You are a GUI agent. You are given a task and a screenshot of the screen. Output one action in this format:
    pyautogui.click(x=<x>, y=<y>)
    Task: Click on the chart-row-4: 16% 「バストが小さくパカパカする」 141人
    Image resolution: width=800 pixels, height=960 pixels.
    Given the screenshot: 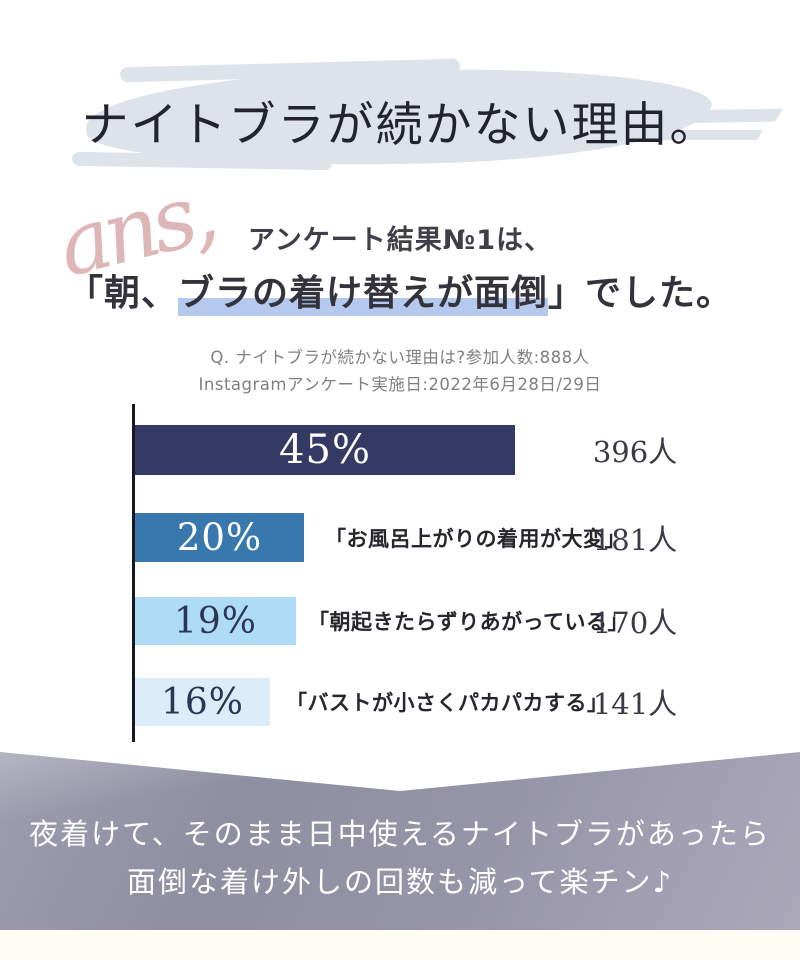 What is the action you would take?
    pyautogui.click(x=467, y=702)
    